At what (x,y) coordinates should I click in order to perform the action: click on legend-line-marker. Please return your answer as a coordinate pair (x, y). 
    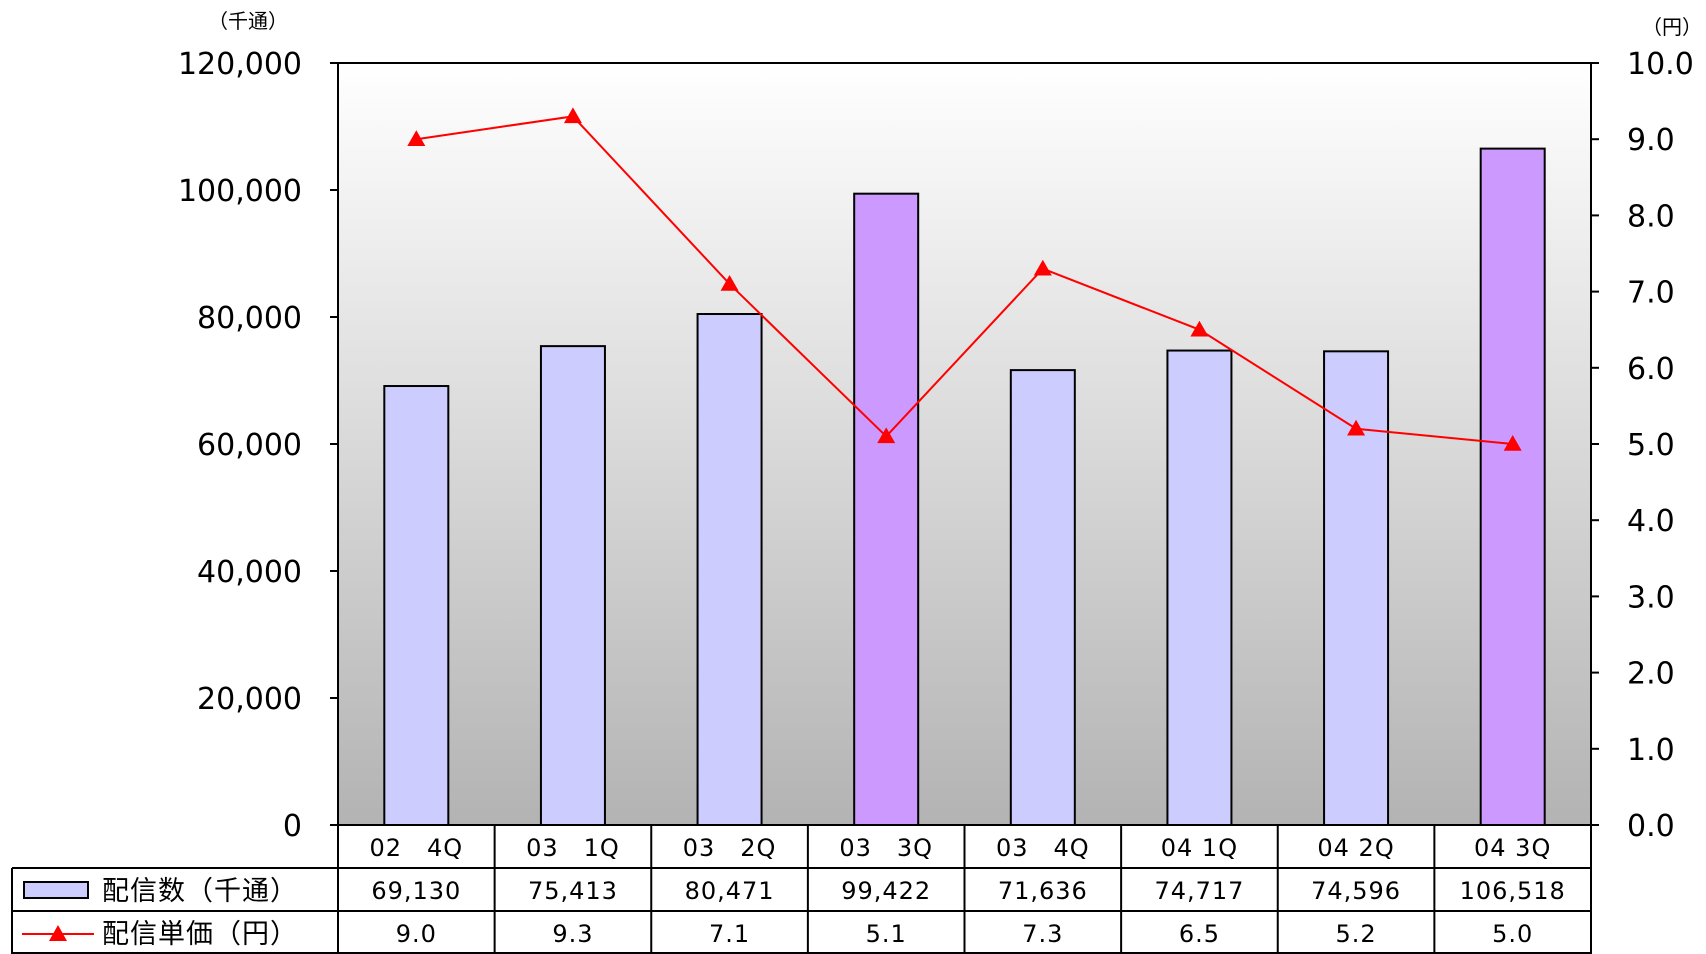
    Looking at the image, I should click on (58, 933).